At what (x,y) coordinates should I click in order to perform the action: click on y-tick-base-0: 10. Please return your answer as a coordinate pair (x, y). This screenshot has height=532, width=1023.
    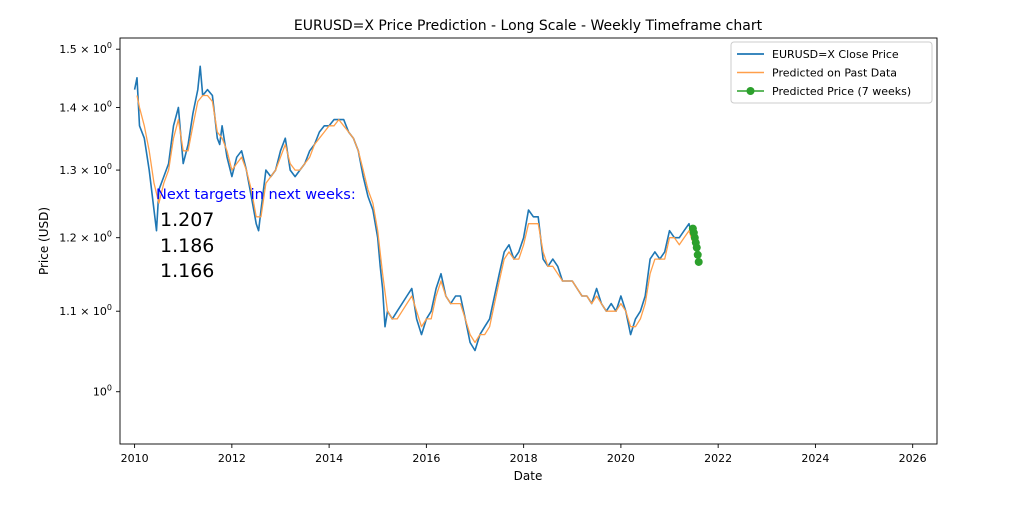
    Looking at the image, I should click on (100, 392).